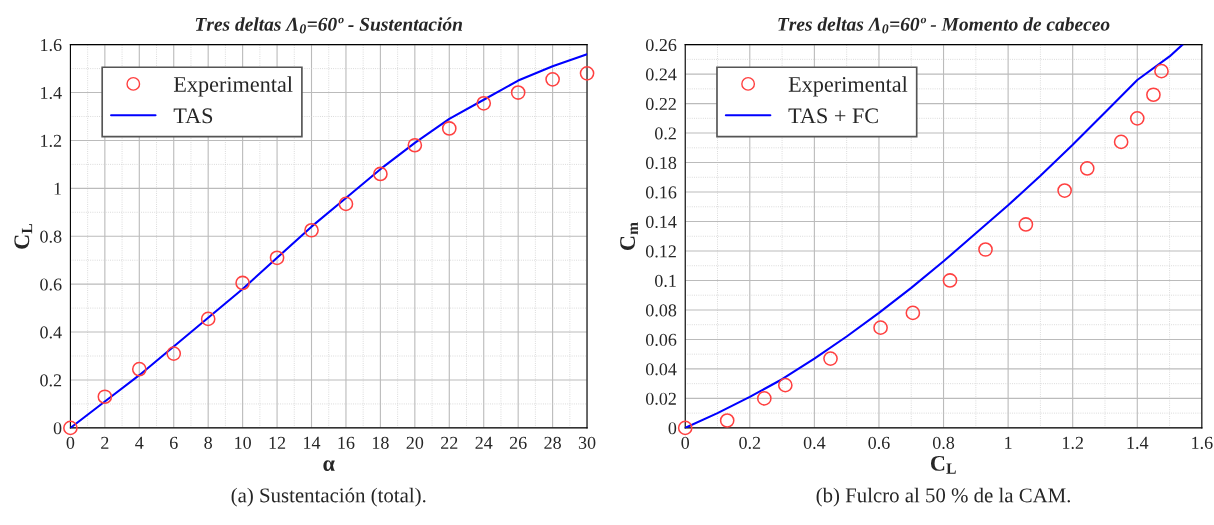 This screenshot has height=525, width=1214. I want to click on y-tick-label: 0.4, so click(51, 332).